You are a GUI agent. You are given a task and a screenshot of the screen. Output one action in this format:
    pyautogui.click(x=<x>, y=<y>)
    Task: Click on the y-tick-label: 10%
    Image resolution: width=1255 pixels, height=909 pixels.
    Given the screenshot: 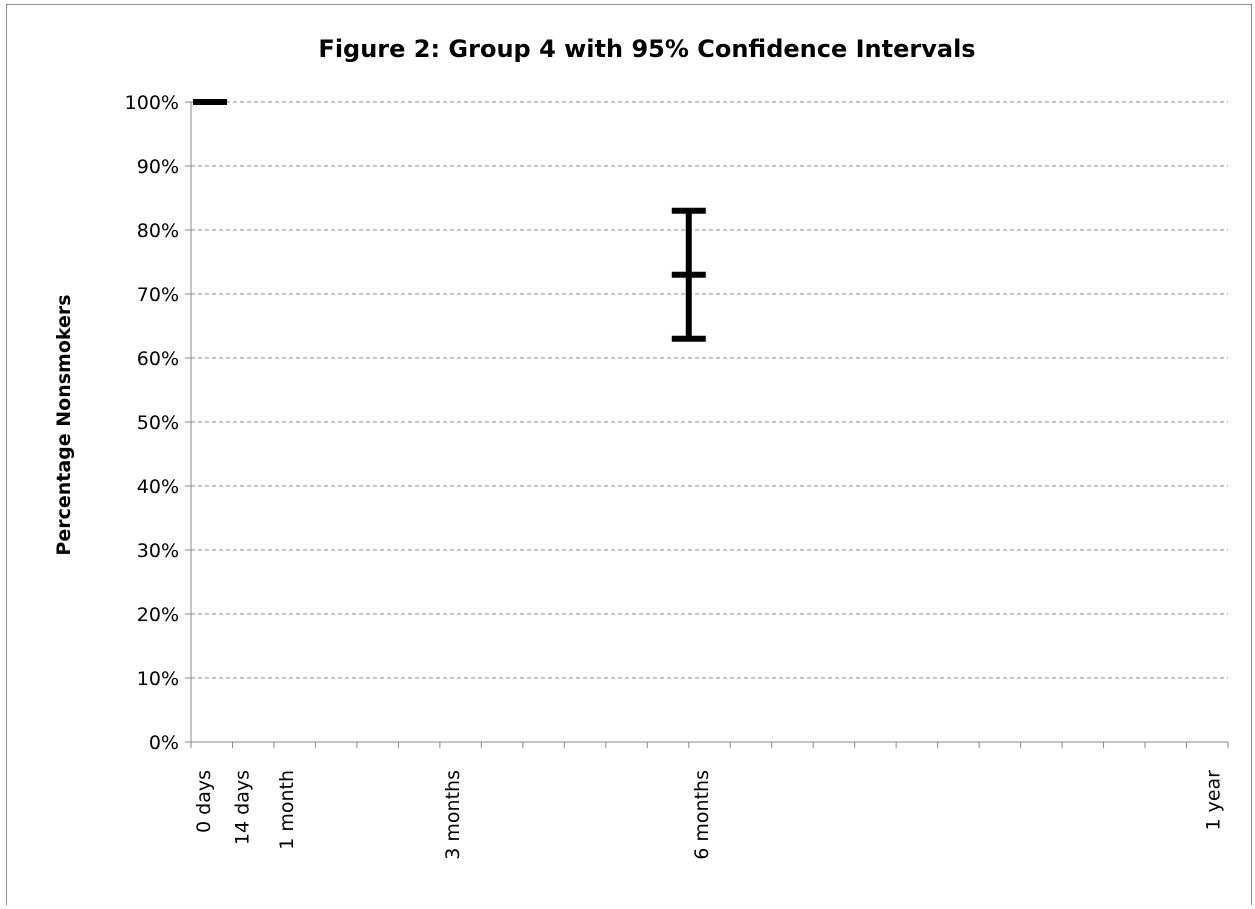 What is the action you would take?
    pyautogui.click(x=158, y=679)
    